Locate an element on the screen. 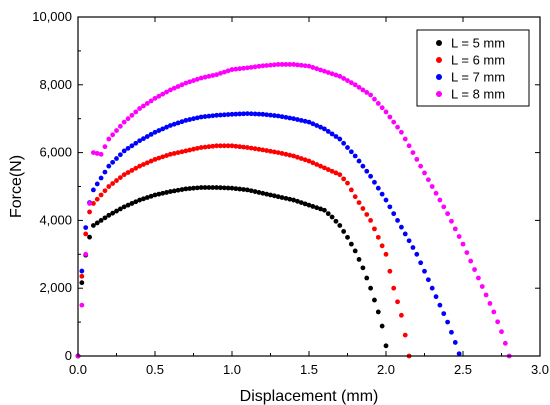 The height and width of the screenshot is (405, 550). x-tick-label: 0.5 is located at coordinates (155, 369).